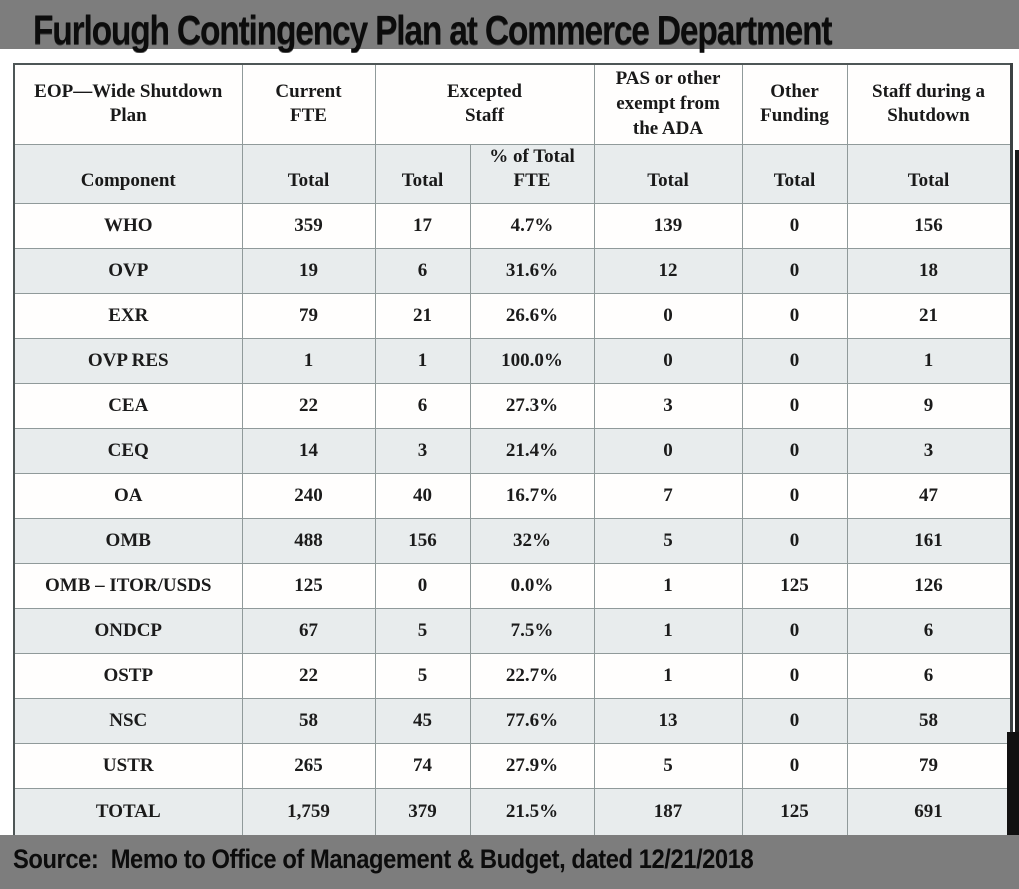 Image resolution: width=1019 pixels, height=889 pixels. I want to click on component-cell: WHO, so click(128, 225).